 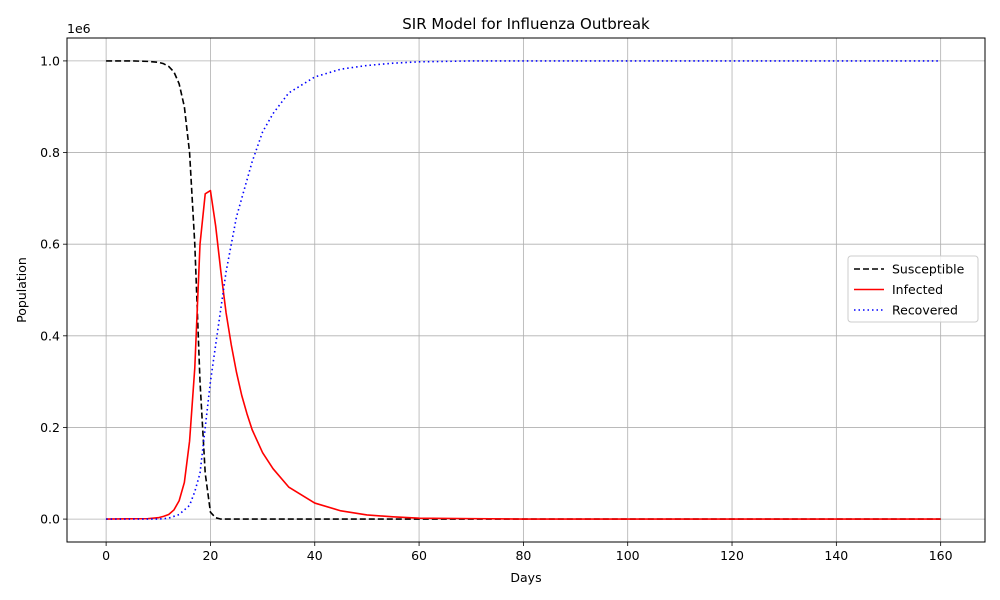 What do you see at coordinates (732, 555) in the screenshot?
I see `x-tick-label: 120` at bounding box center [732, 555].